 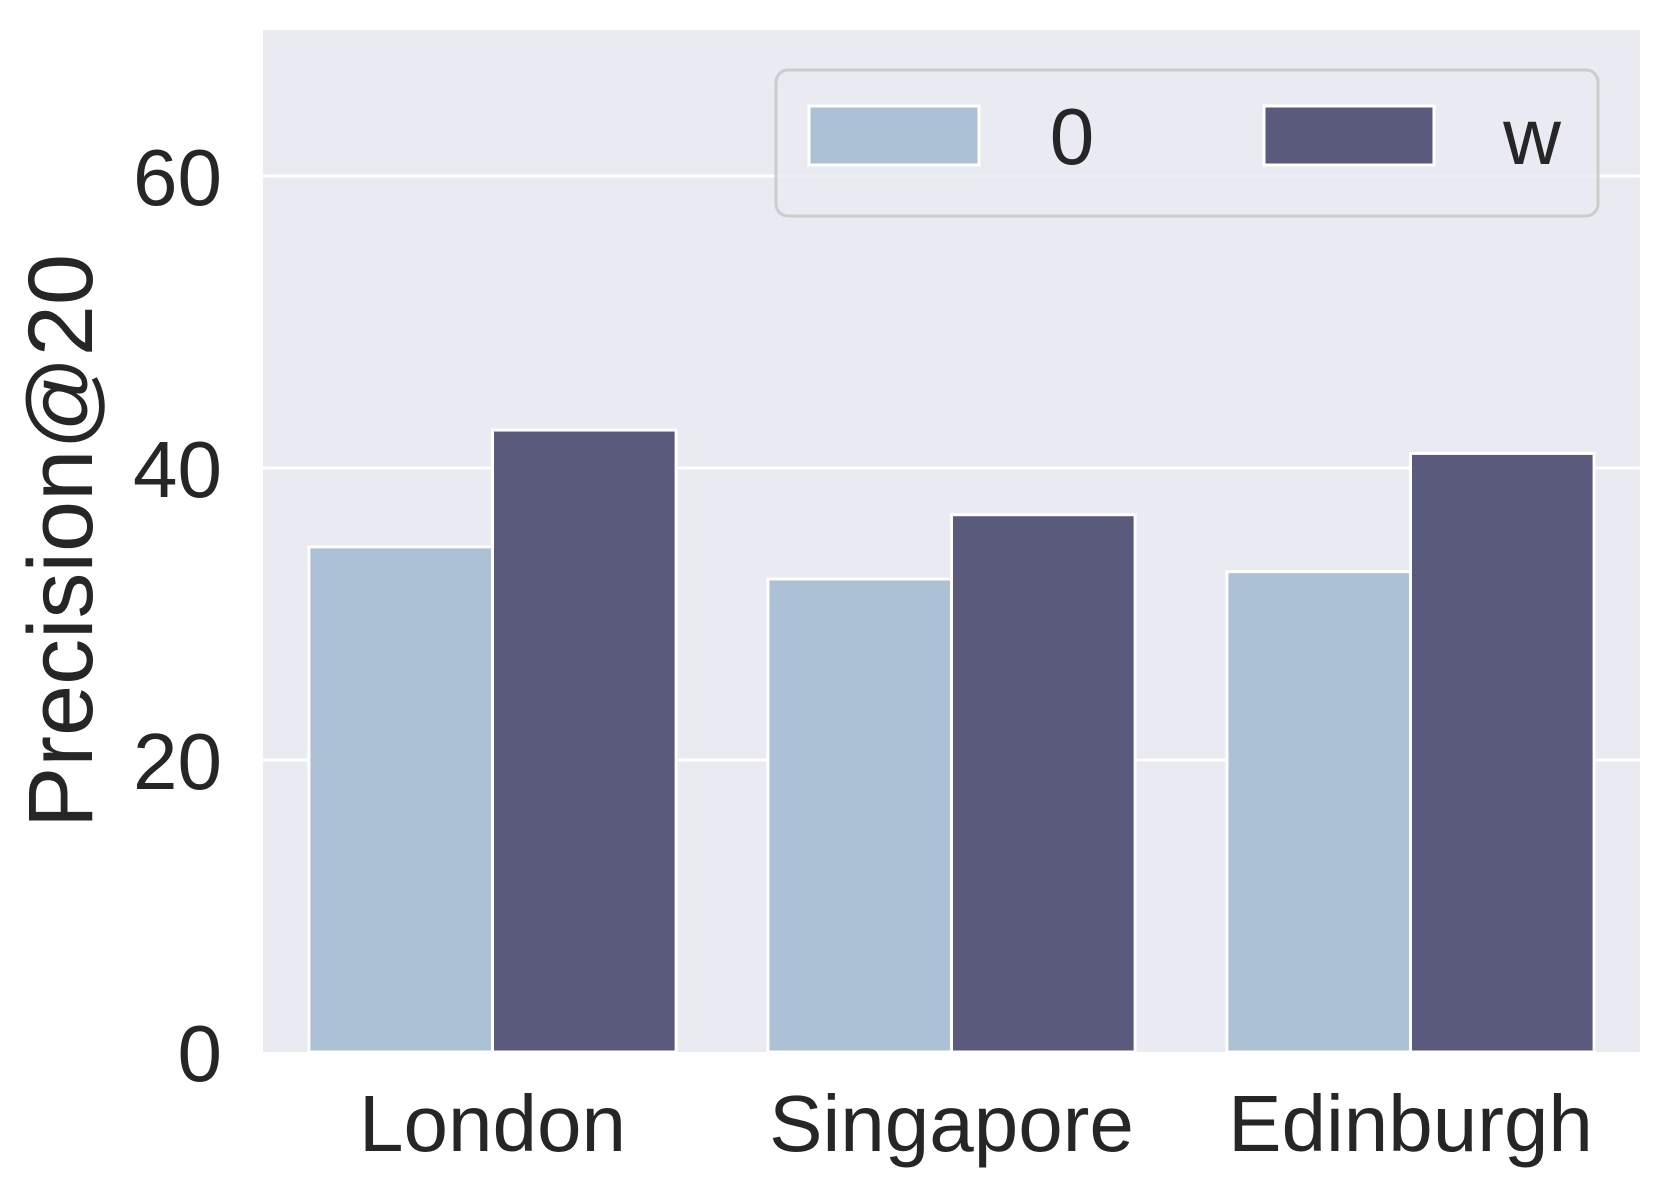 I want to click on x-tick-labels: London Singapore Edinburgh, so click(x=976, y=1123).